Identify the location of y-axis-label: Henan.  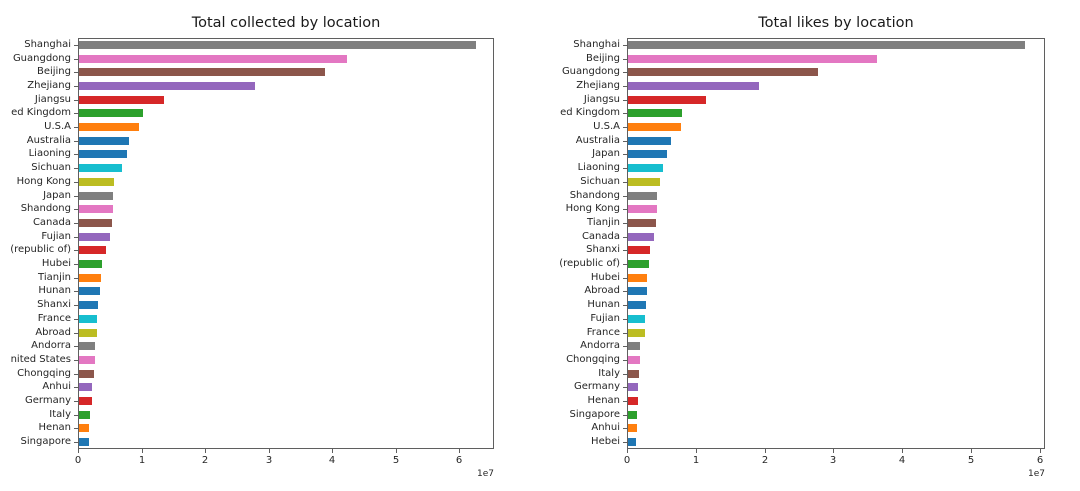
(54, 427).